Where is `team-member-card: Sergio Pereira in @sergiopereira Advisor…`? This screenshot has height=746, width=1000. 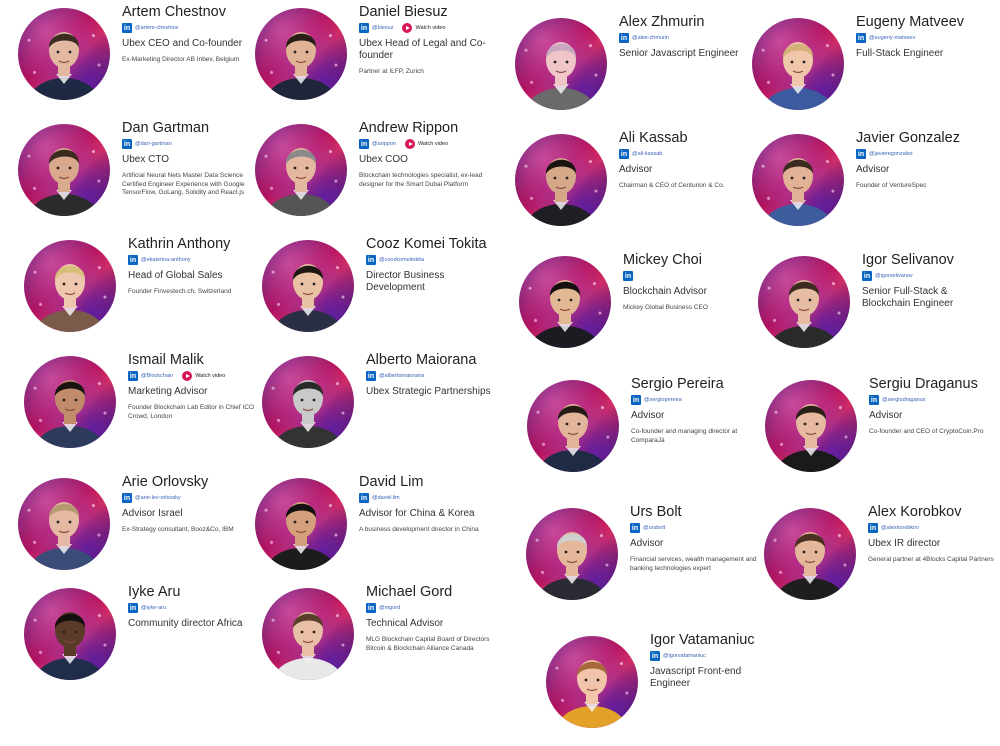
team-member-card: Sergio Pereira in @sergiopereira Advisor… is located at coordinates (642, 433).